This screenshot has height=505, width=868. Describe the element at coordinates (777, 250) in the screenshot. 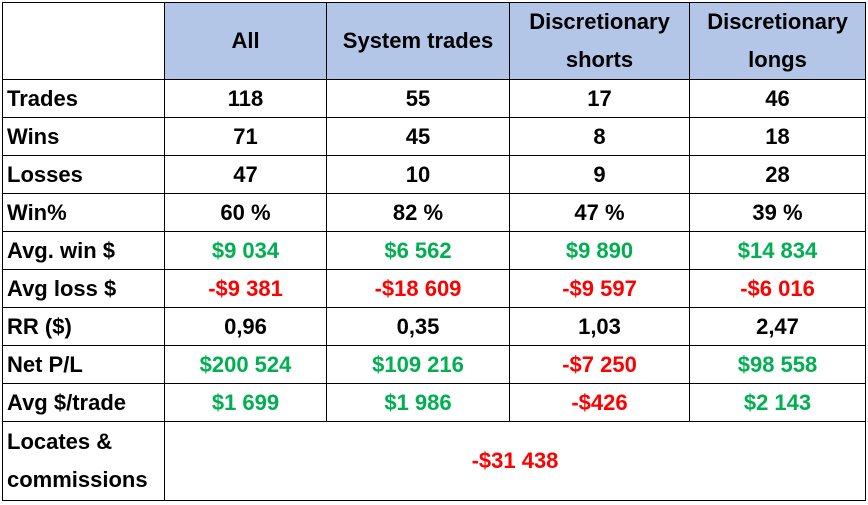

I see `cell-value: $14 834` at that location.